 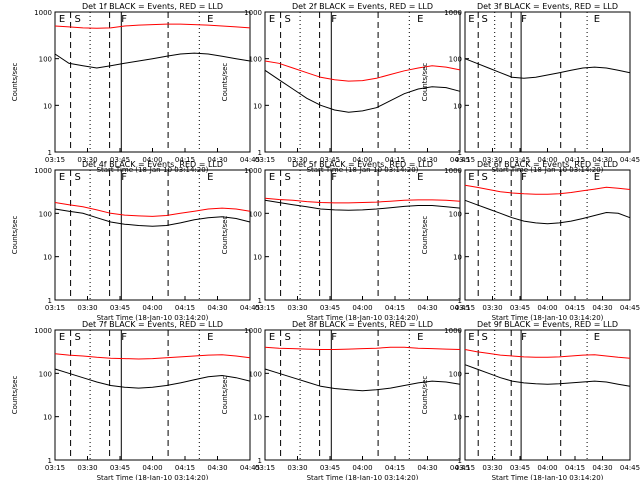 What do you see at coordinates (152, 324) in the screenshot?
I see `panel-title: Det 7f BLACK = Events, RED = LLD` at bounding box center [152, 324].